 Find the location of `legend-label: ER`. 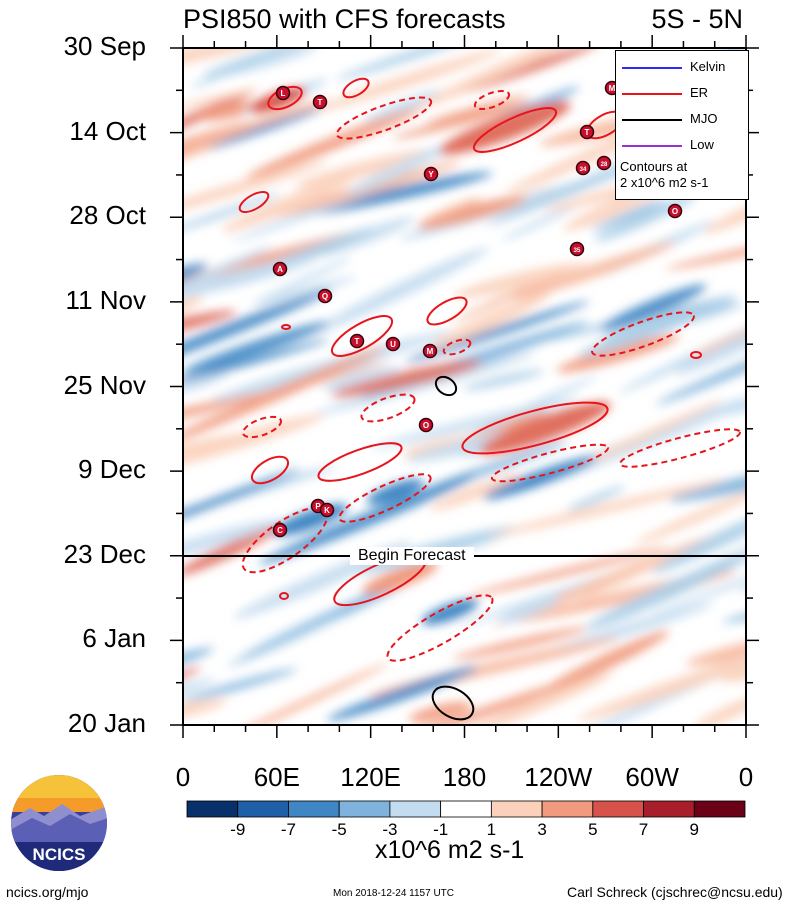

legend-label: ER is located at coordinates (699, 92).